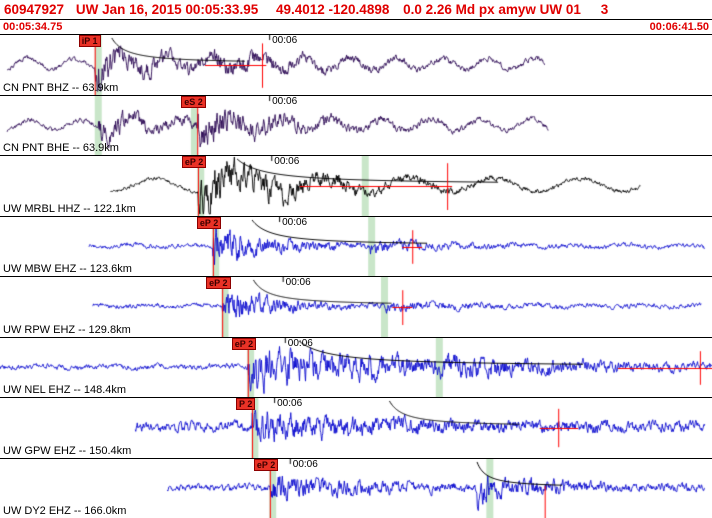 The width and height of the screenshot is (712, 518). I want to click on station-label: CN PNT BHZ -- 63.9km, so click(61, 87).